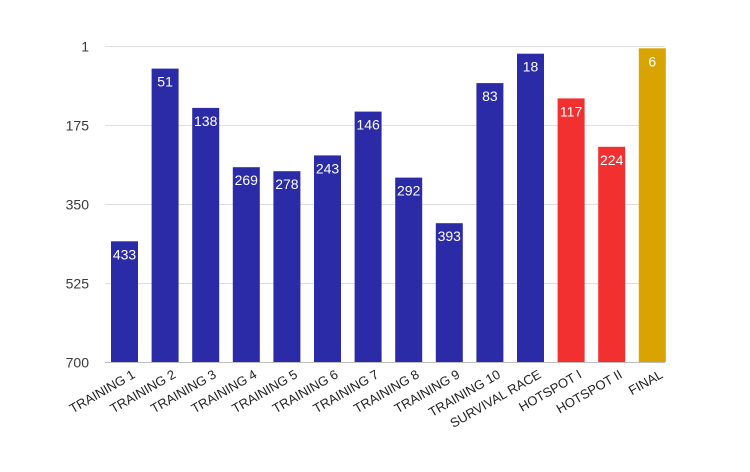 The image size is (750, 472). Describe the element at coordinates (165, 82) in the screenshot. I see `data-label: 51` at that location.